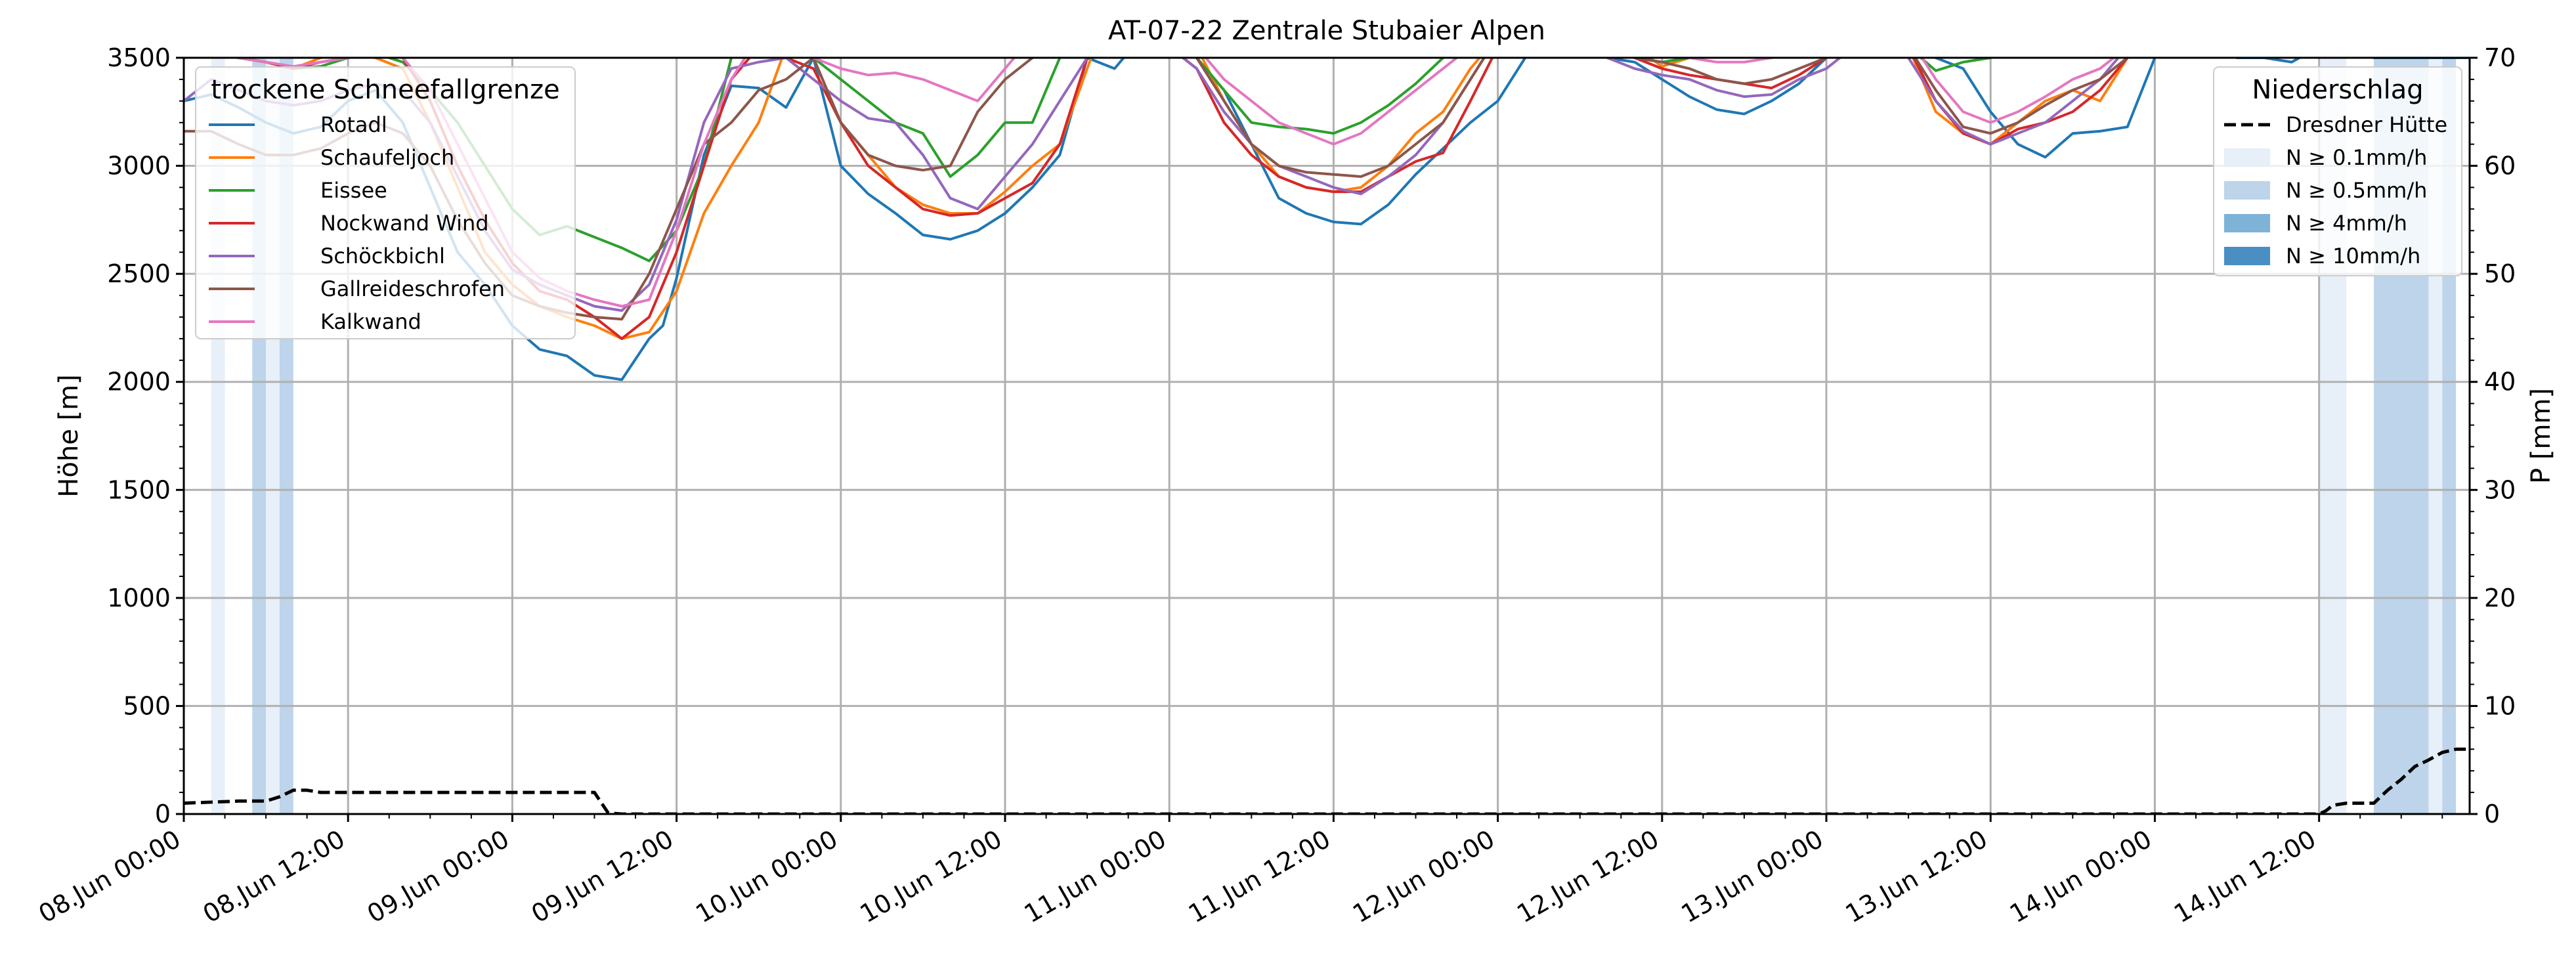  What do you see at coordinates (2500, 489) in the screenshot?
I see `y-right-tick-label: 30` at bounding box center [2500, 489].